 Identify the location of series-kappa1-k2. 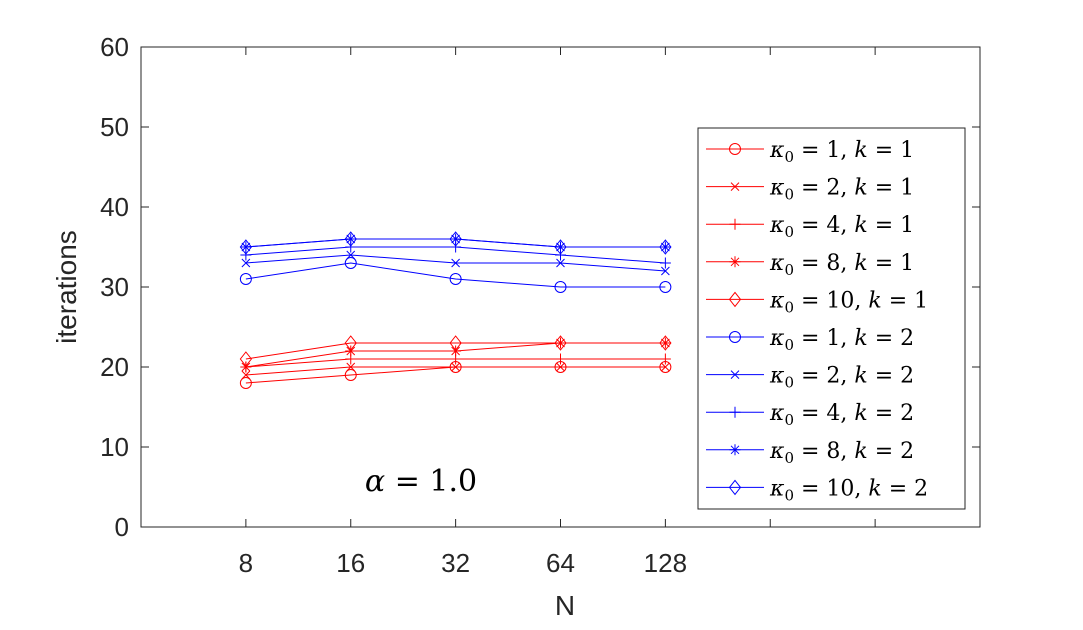
(455, 275).